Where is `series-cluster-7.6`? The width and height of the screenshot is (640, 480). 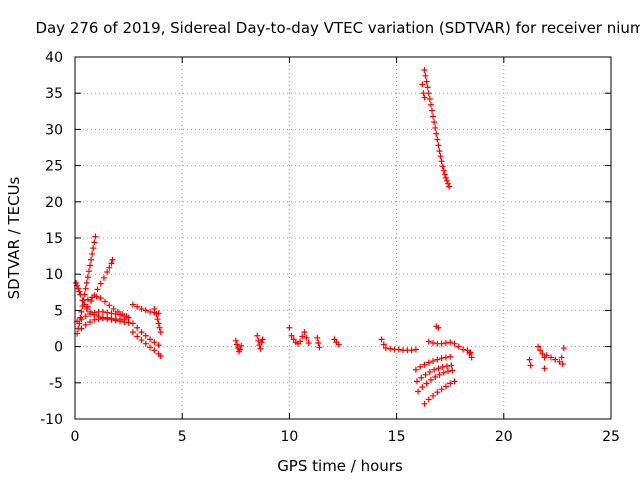 series-cluster-7.6 is located at coordinates (238, 346).